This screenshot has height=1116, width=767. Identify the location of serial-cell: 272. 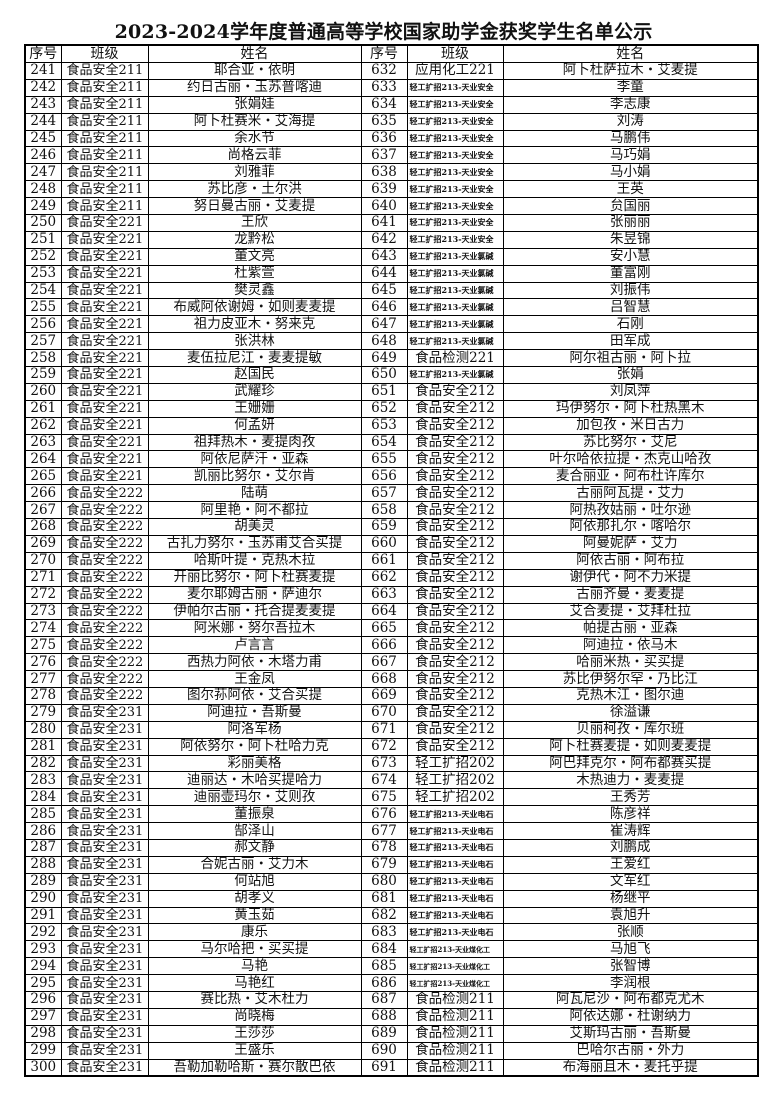
(43, 594).